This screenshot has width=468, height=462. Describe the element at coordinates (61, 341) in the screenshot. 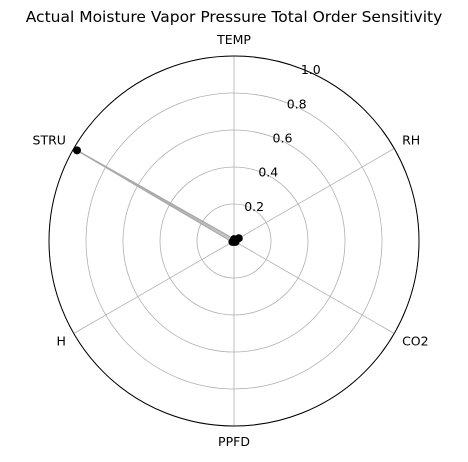

I see `category-label: H` at that location.